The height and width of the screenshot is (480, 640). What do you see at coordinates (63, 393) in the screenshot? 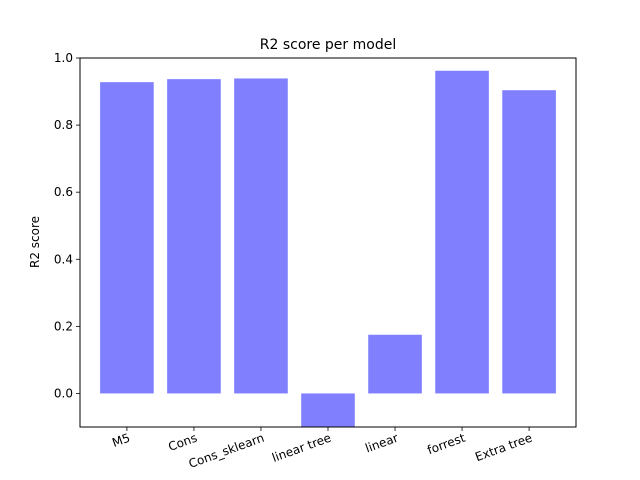
I see `y-tick-label: 0.0` at bounding box center [63, 393].